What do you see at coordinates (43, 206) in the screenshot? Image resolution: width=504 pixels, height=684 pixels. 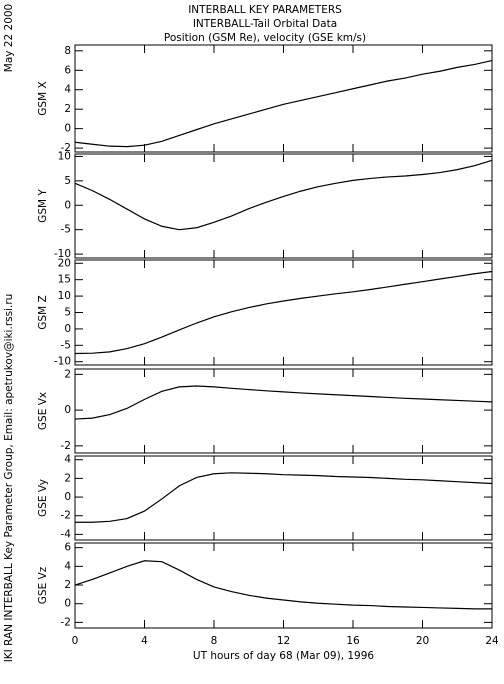 I see `y-axis-label: GSM Y` at bounding box center [43, 206].